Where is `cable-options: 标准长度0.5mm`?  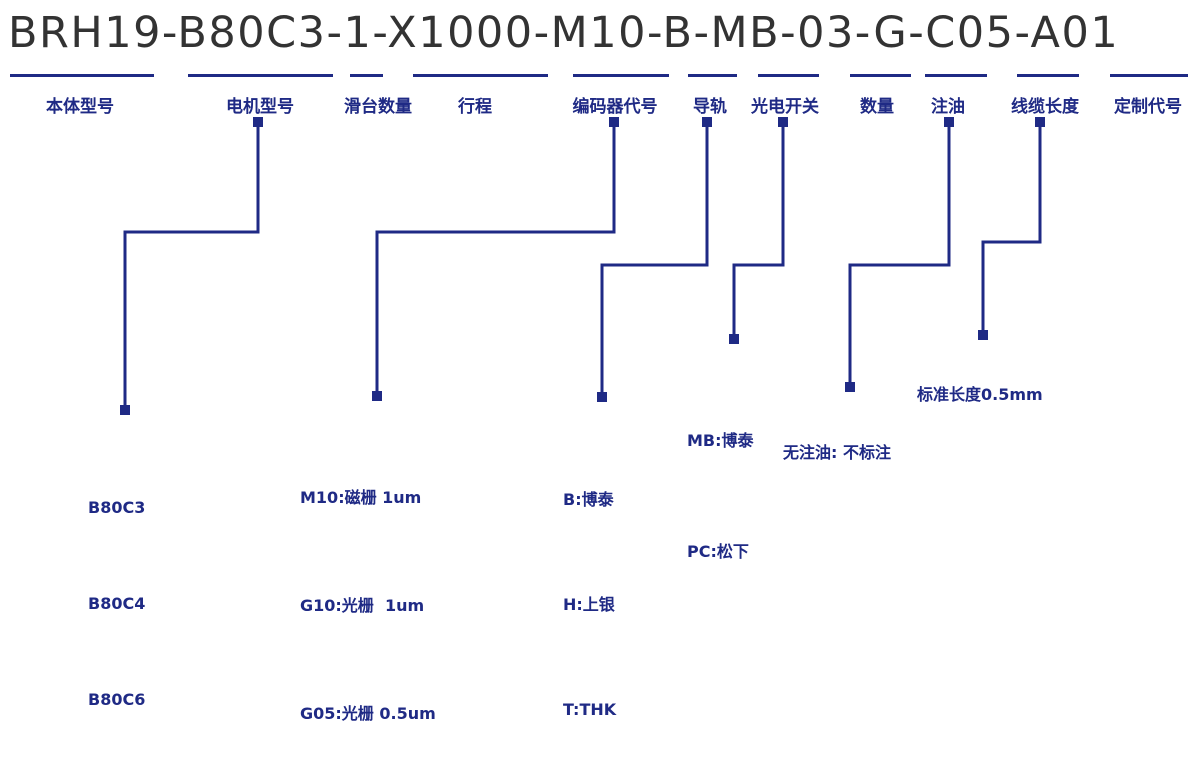 cable-options: 标准长度0.5mm is located at coordinates (980, 385).